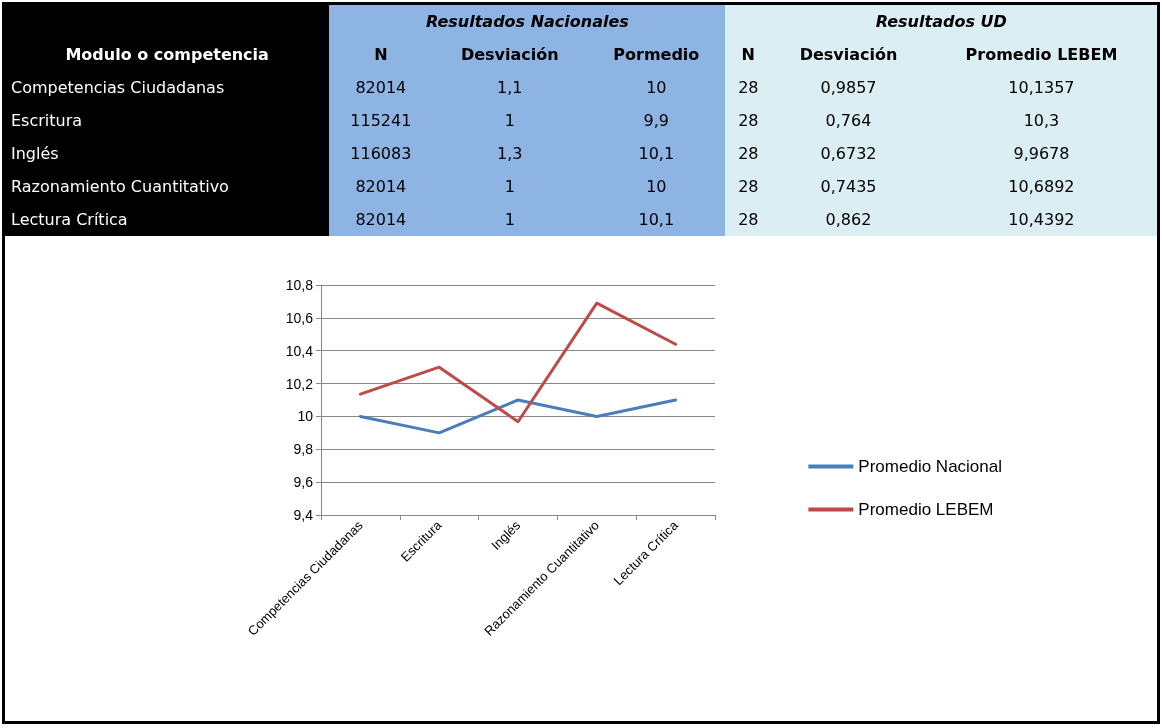 This screenshot has width=1162, height=728. I want to click on text: Resultados Nacionales, so click(527, 21).